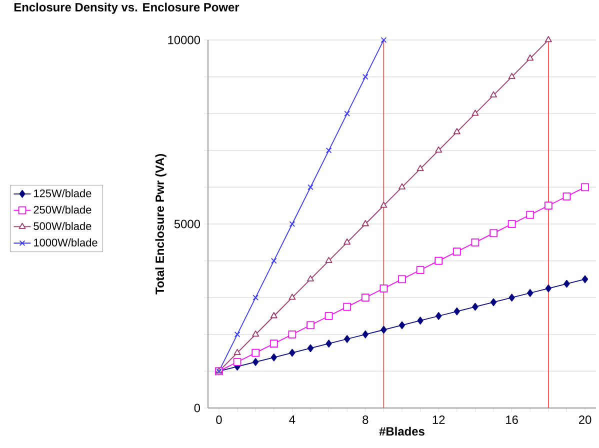 This screenshot has width=599, height=448. Describe the element at coordinates (292, 420) in the screenshot. I see `x-tick-label: 4` at that location.